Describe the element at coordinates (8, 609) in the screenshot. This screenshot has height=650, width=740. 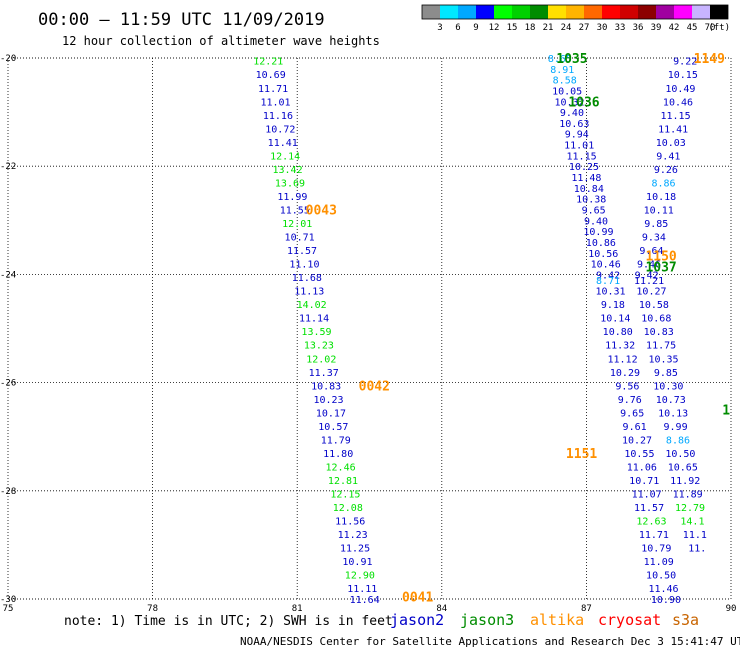
I see `x-tick-label: 75` at that location.